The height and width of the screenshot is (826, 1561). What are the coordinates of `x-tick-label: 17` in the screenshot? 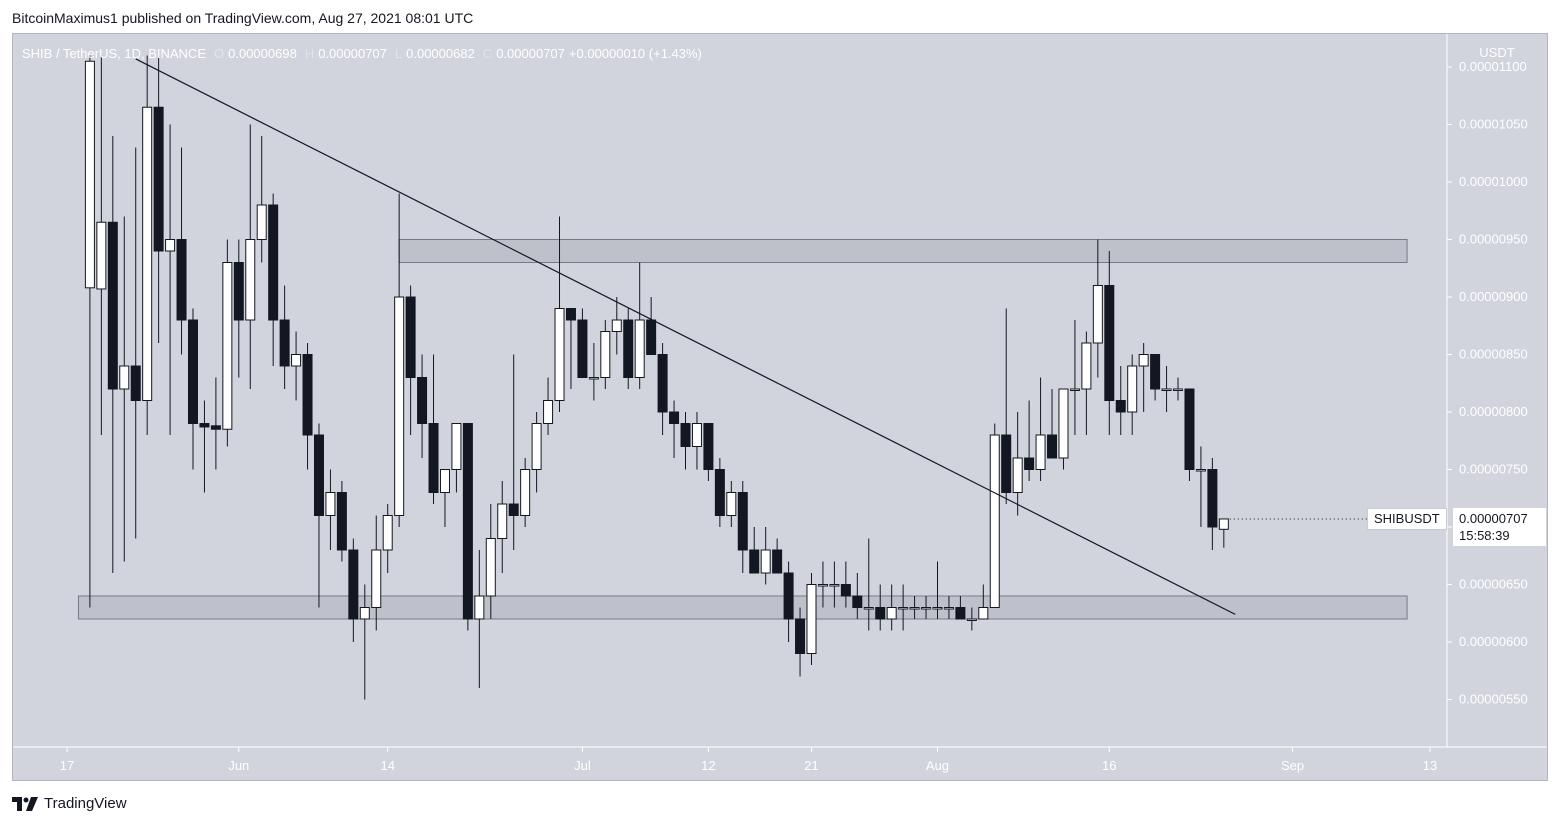 It's located at (67, 765).